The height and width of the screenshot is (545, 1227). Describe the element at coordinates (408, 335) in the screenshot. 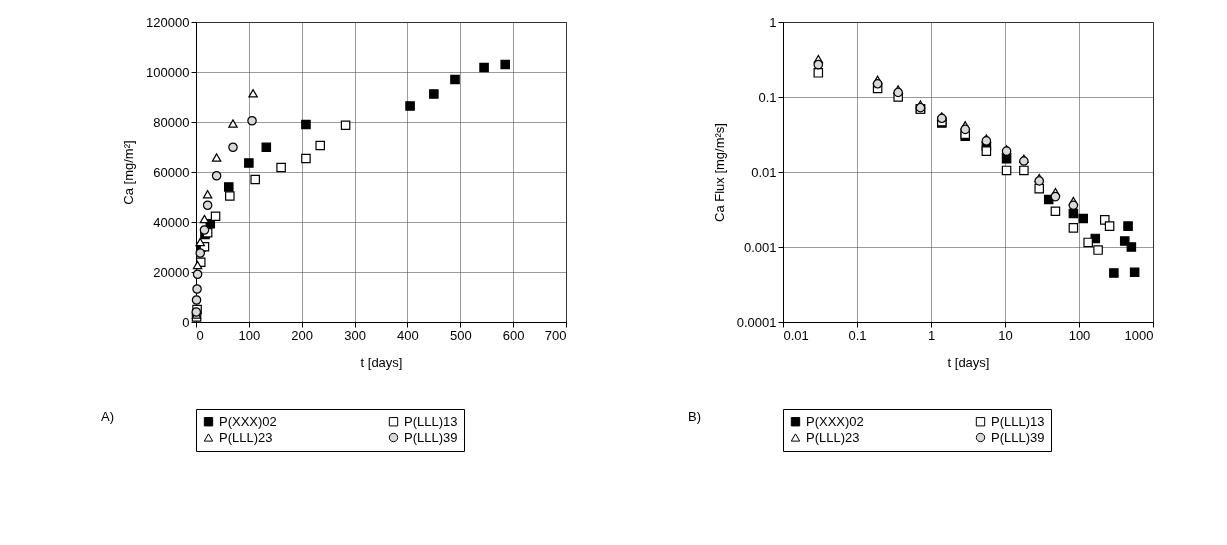

I see `x-tick-label: 400` at that location.